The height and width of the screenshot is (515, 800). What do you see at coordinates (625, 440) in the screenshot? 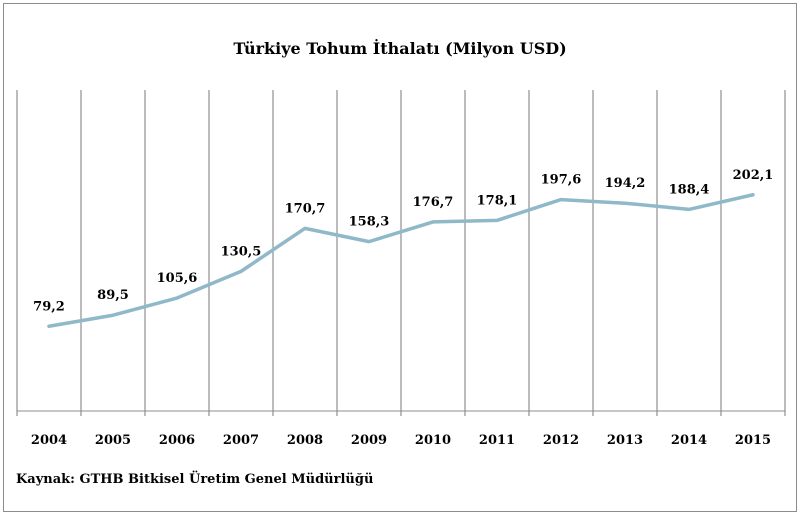
I see `x-tick-label: 2013` at bounding box center [625, 440].